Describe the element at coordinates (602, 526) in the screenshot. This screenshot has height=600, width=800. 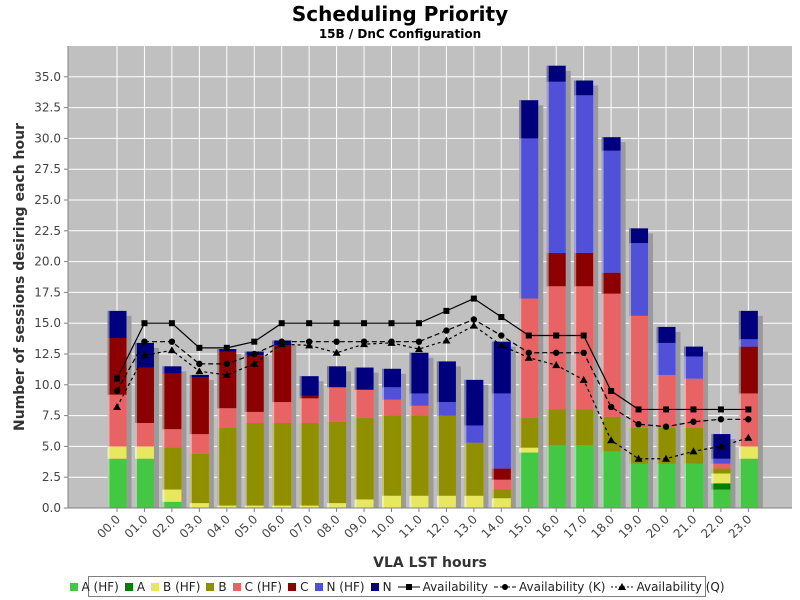
I see `x-tick-label: 18.0` at that location.